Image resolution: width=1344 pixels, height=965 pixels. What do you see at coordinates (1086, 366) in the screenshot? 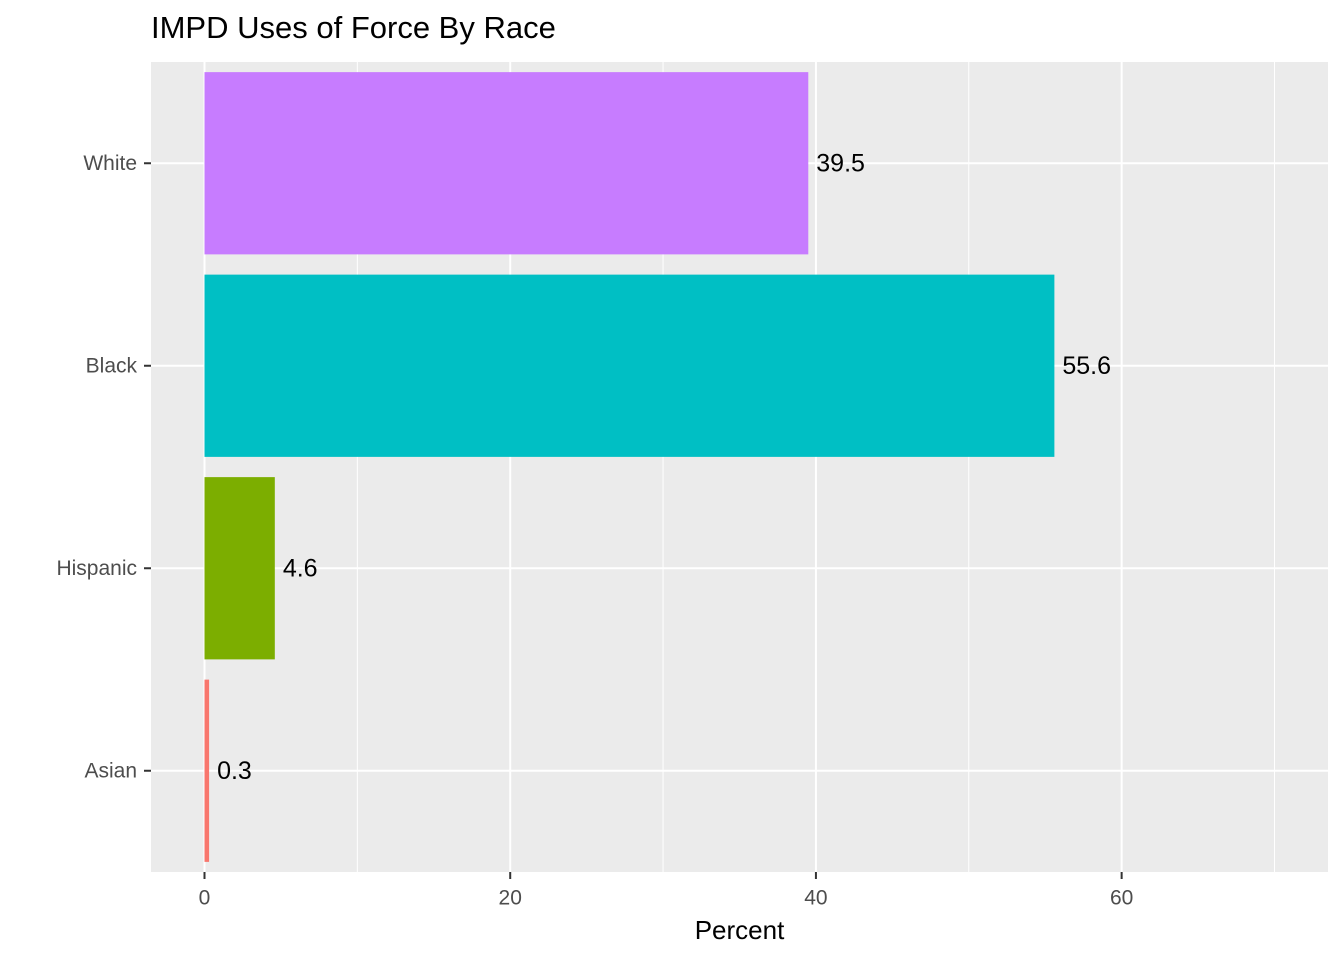
I see `data-label-black: 55.6` at bounding box center [1086, 366].